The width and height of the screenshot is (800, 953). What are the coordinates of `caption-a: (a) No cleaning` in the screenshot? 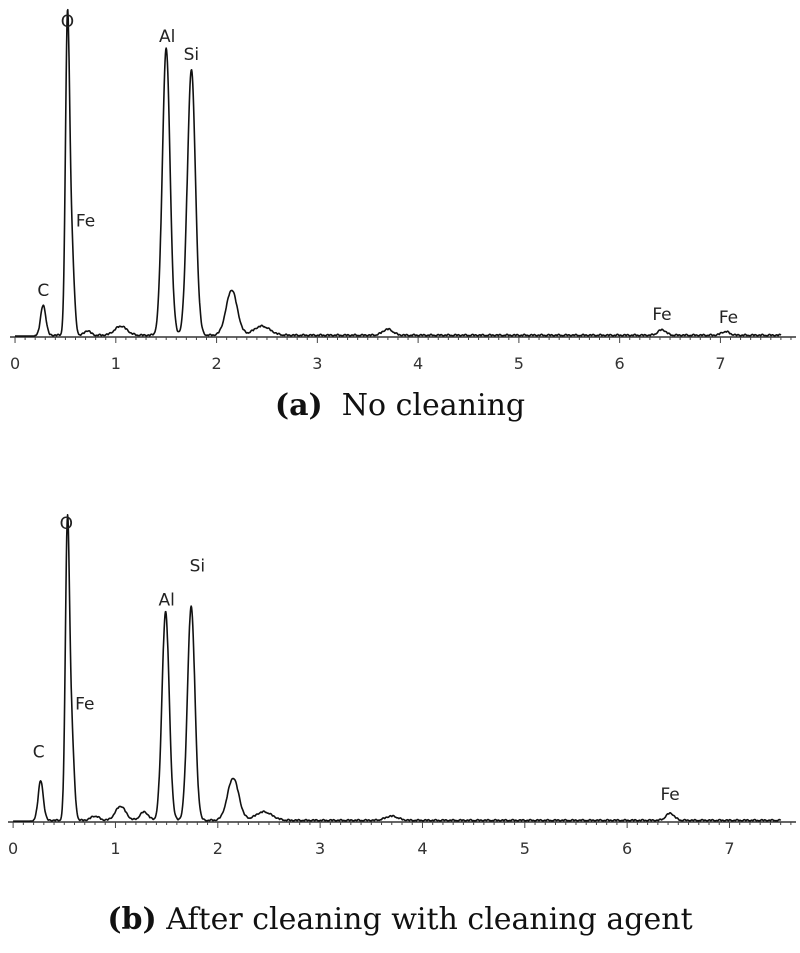 It's located at (400, 405).